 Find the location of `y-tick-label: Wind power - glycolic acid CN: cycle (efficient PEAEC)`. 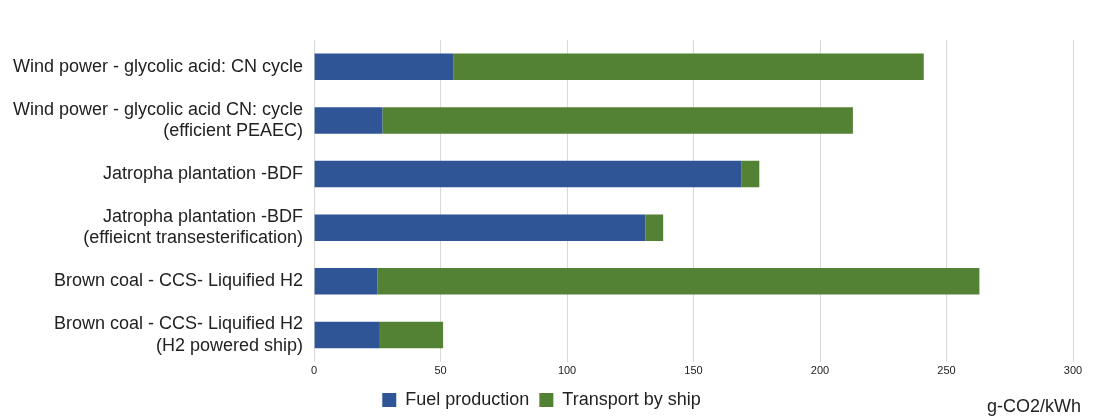

y-tick-label: Wind power - glycolic acid CN: cycle (efficient PEAEC) is located at coordinates (158, 119).